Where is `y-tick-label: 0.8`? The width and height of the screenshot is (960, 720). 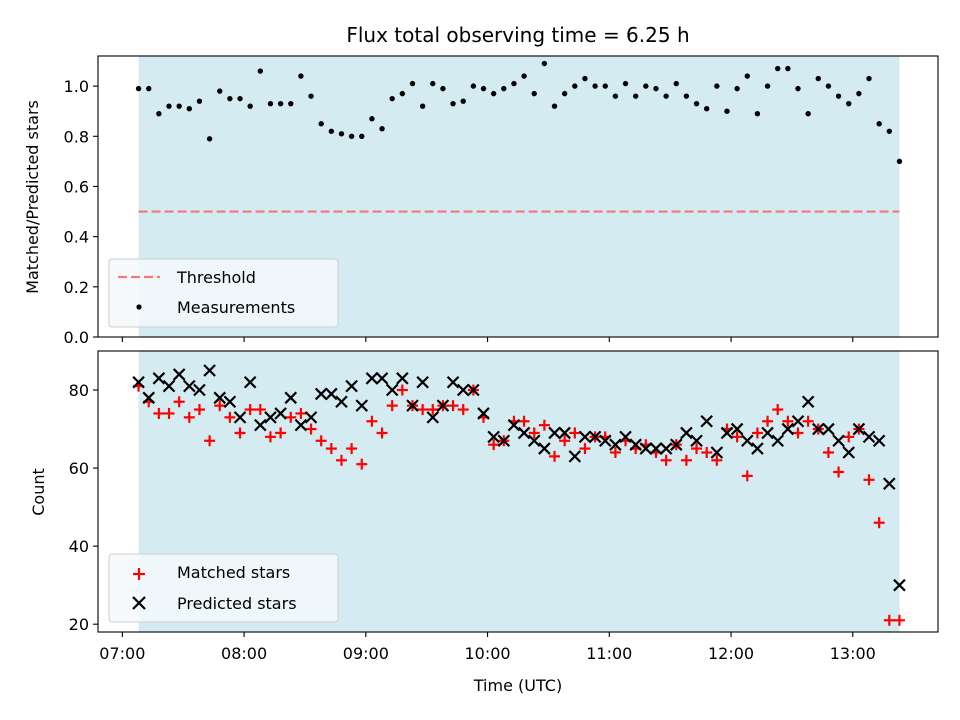
y-tick-label: 0.8 is located at coordinates (76, 136).